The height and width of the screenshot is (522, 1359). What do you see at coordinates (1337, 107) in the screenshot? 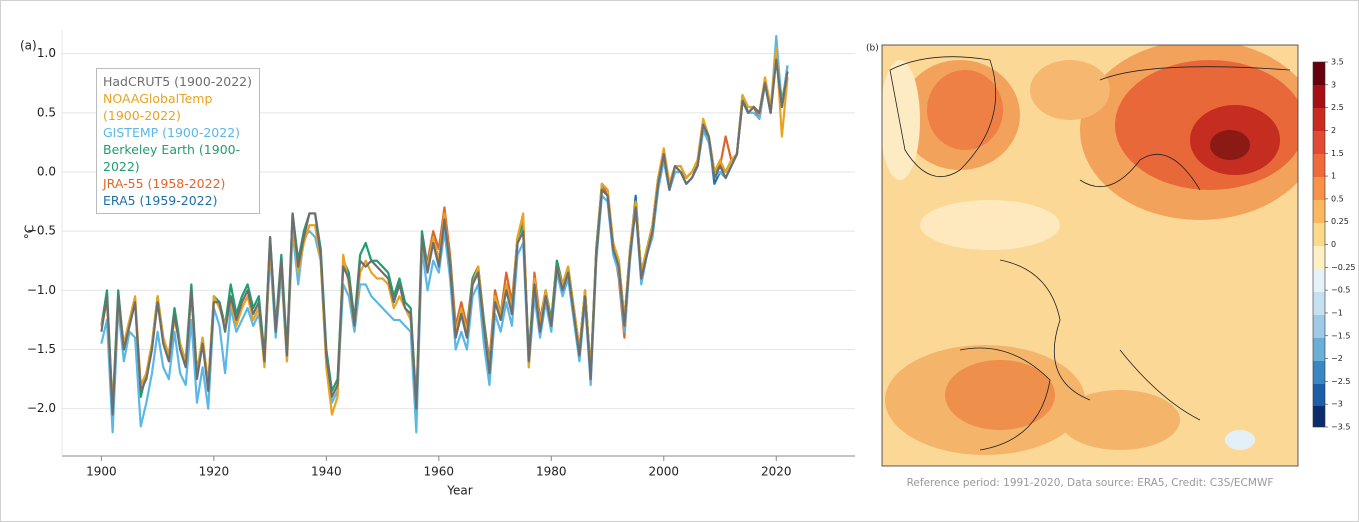
I see `colorbar-label: 2.5` at bounding box center [1337, 107].